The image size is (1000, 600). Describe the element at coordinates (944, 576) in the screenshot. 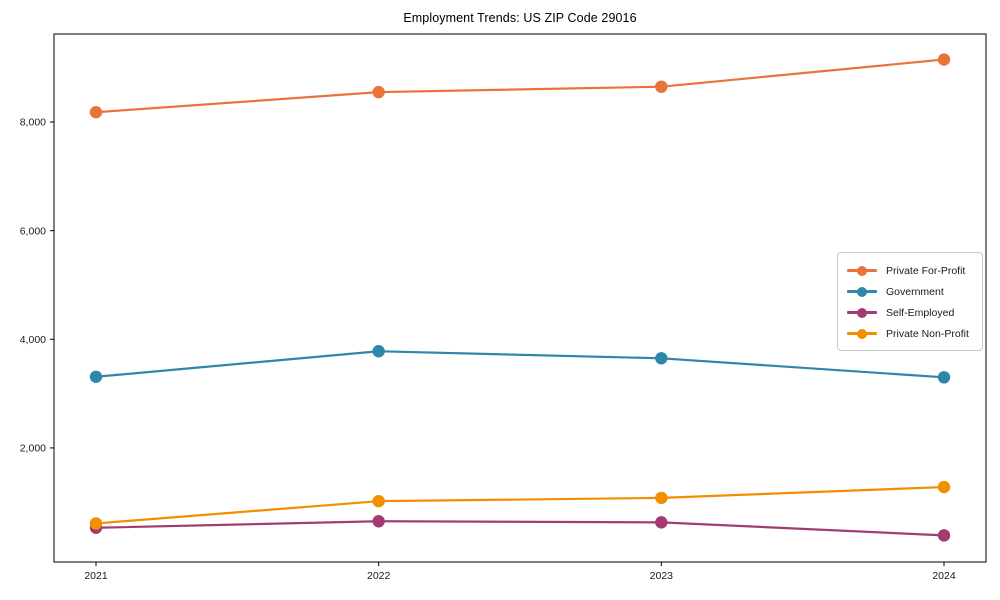

I see `x-tick-label: 2024` at that location.